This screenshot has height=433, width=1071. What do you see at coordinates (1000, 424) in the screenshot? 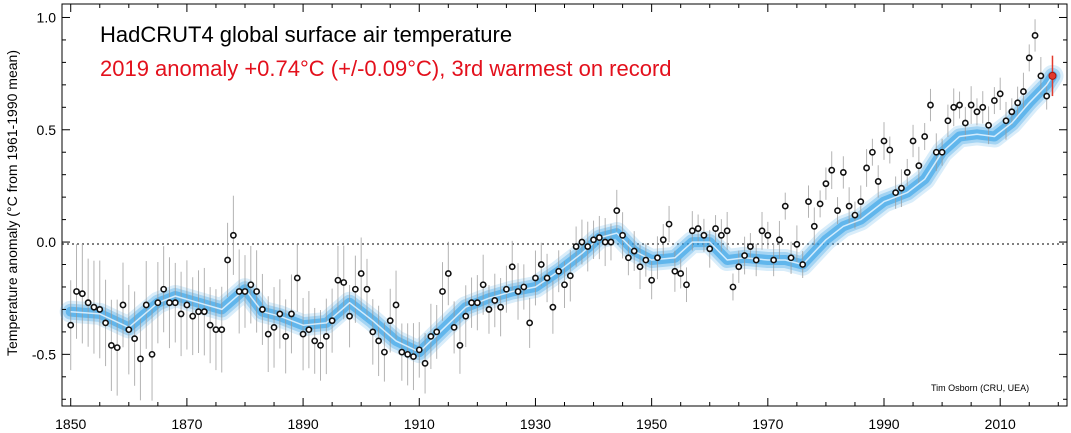
I see `x-tick-label: 2010` at bounding box center [1000, 424].